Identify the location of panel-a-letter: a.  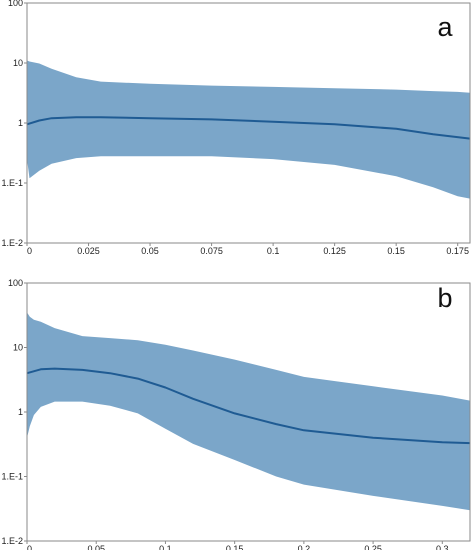
(445, 27).